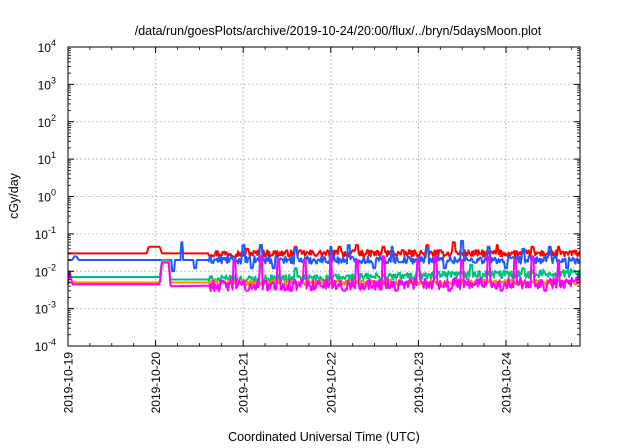 Image resolution: width=640 pixels, height=448 pixels. I want to click on y-tick-labels: 10⁻⁴ 10⁻³ 10⁻² 10⁻¹ 10⁰ 10¹ 10² 10³ 10⁴, so click(45, 196).